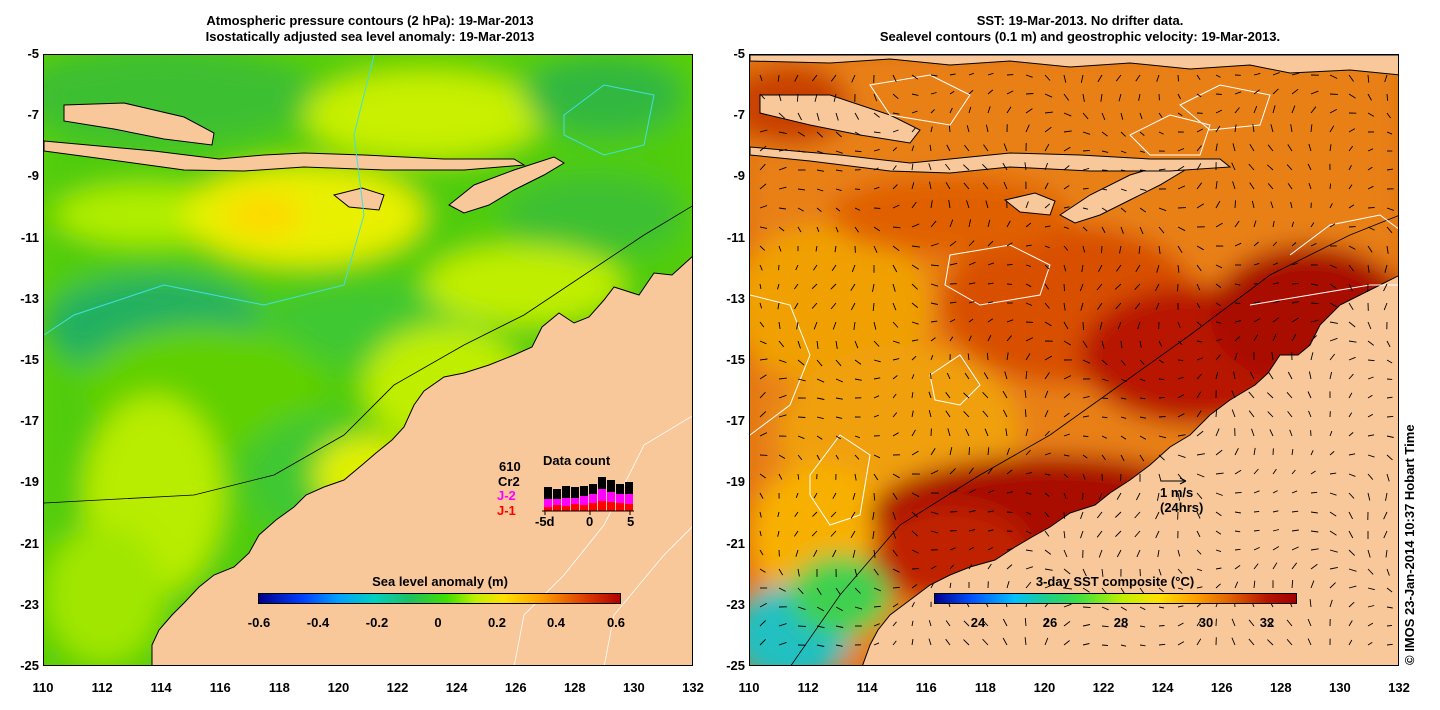 This screenshot has width=1440, height=710. Describe the element at coordinates (510, 466) in the screenshot. I see `data-count-total: 610` at that location.